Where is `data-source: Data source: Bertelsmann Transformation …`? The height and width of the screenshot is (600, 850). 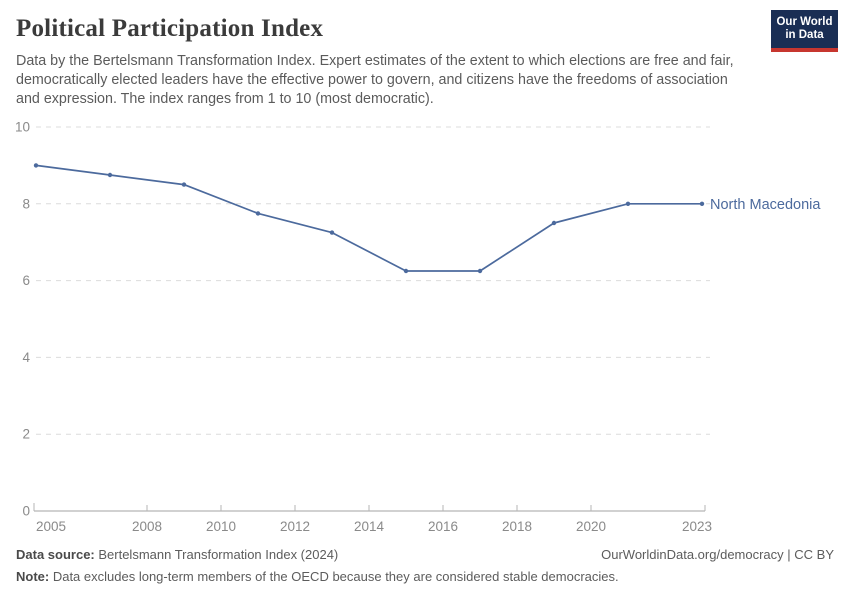 data-source: Data source: Bertelsmann Transformation … is located at coordinates (177, 554).